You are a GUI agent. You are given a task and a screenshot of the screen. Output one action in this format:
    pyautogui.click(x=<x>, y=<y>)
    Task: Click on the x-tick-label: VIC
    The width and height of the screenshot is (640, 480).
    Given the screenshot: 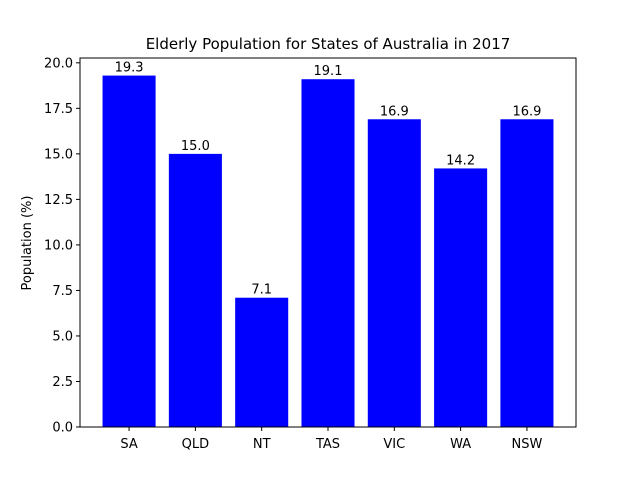 What is the action you would take?
    pyautogui.click(x=394, y=444)
    